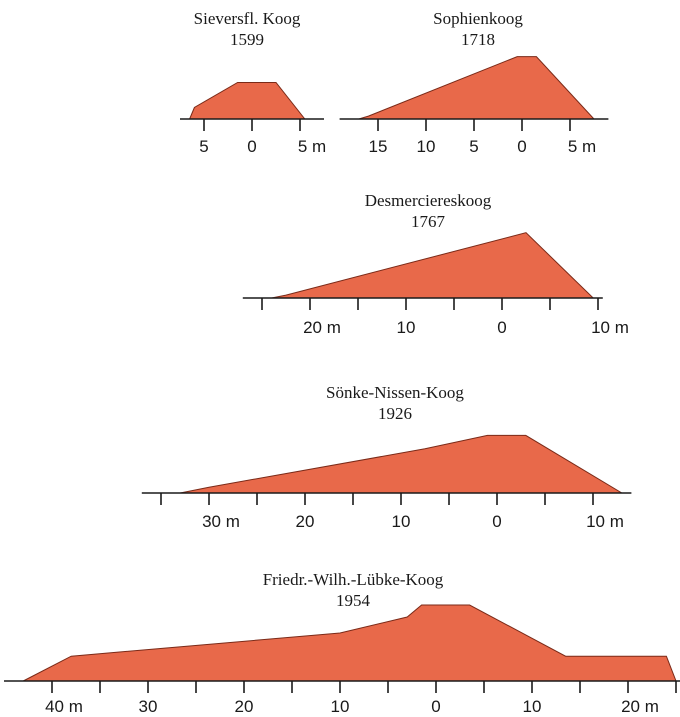 Image resolution: width=680 pixels, height=717 pixels. Describe the element at coordinates (378, 146) in the screenshot. I see `dike-1-tick-label: 15` at that location.